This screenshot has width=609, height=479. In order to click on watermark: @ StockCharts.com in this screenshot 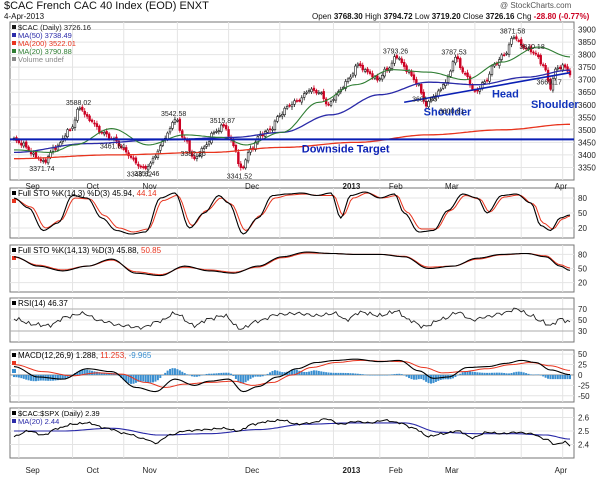, I will do `click(536, 5)`.